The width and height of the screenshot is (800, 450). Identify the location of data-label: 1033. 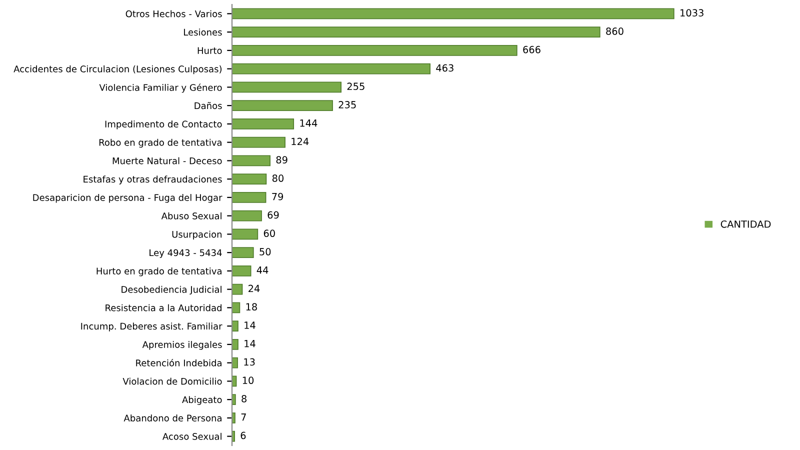
(692, 13).